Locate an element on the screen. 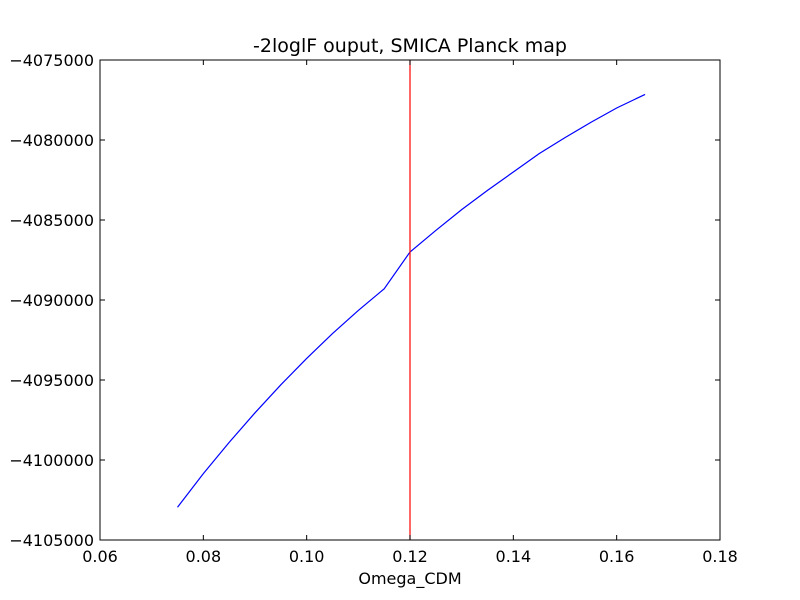  x-tick-label: 0.06 is located at coordinates (100, 556).